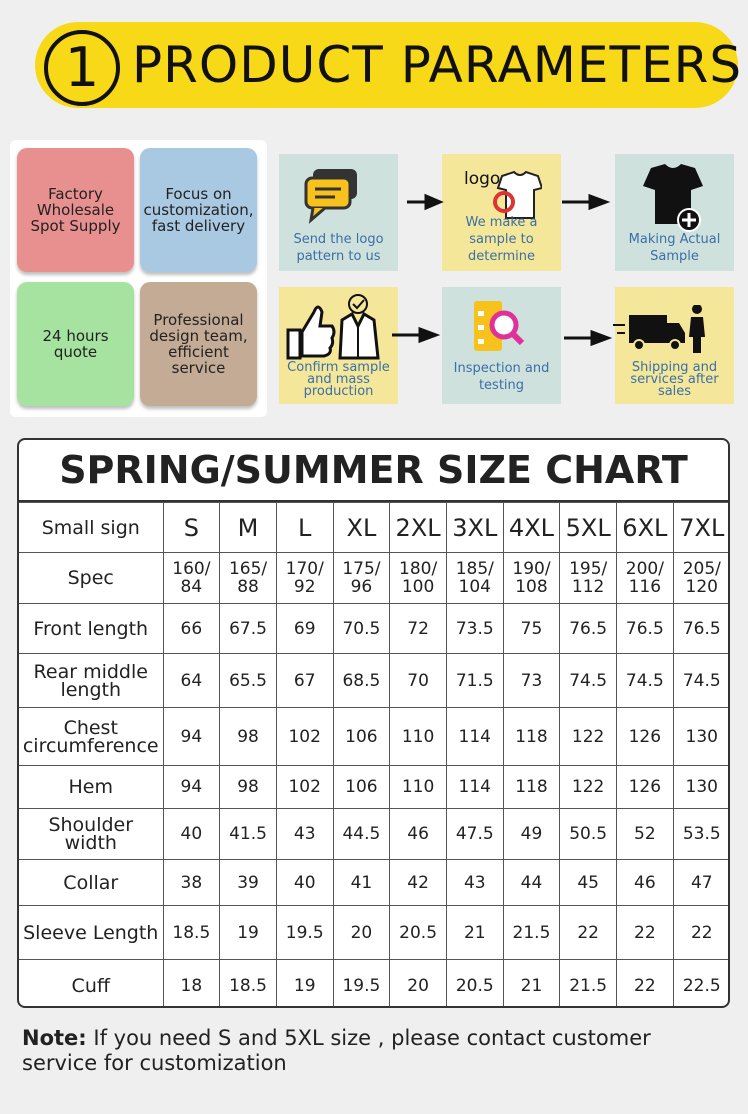 This screenshot has height=1114, width=748. What do you see at coordinates (474, 578) in the screenshot?
I see `table-cell: 185/104` at bounding box center [474, 578].